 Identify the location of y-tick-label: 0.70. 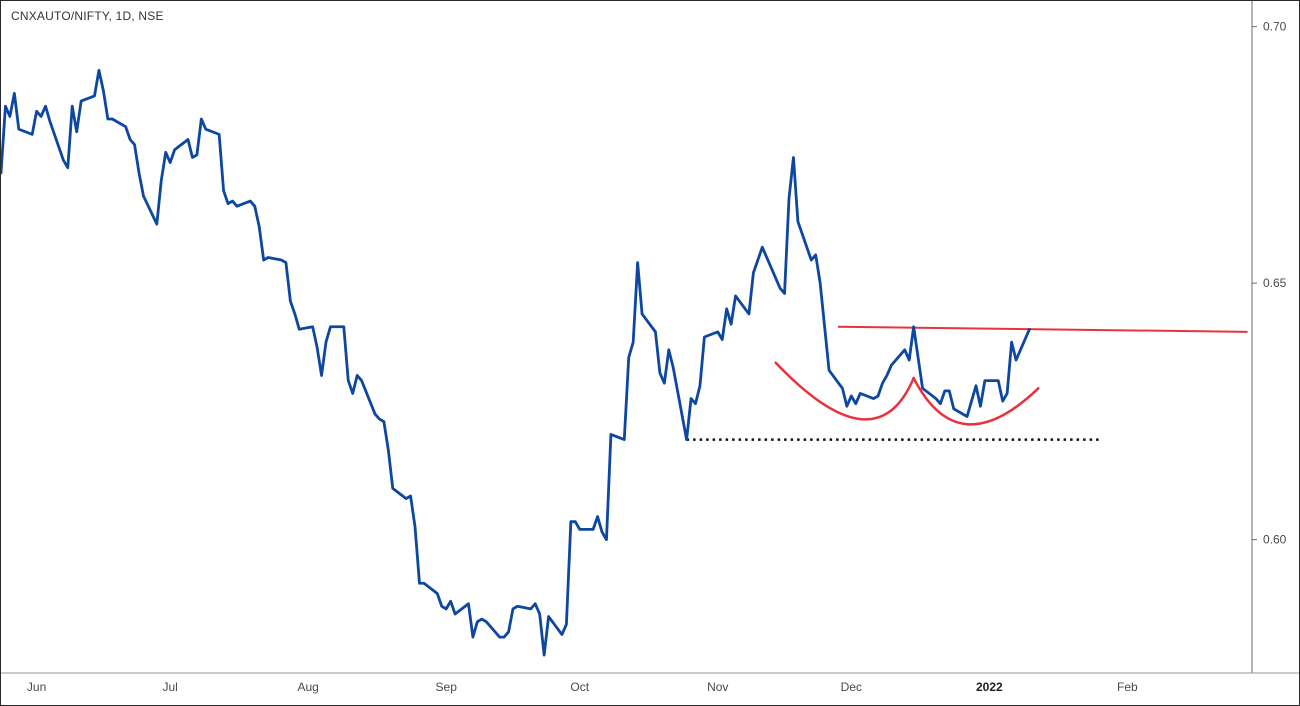
(1275, 27).